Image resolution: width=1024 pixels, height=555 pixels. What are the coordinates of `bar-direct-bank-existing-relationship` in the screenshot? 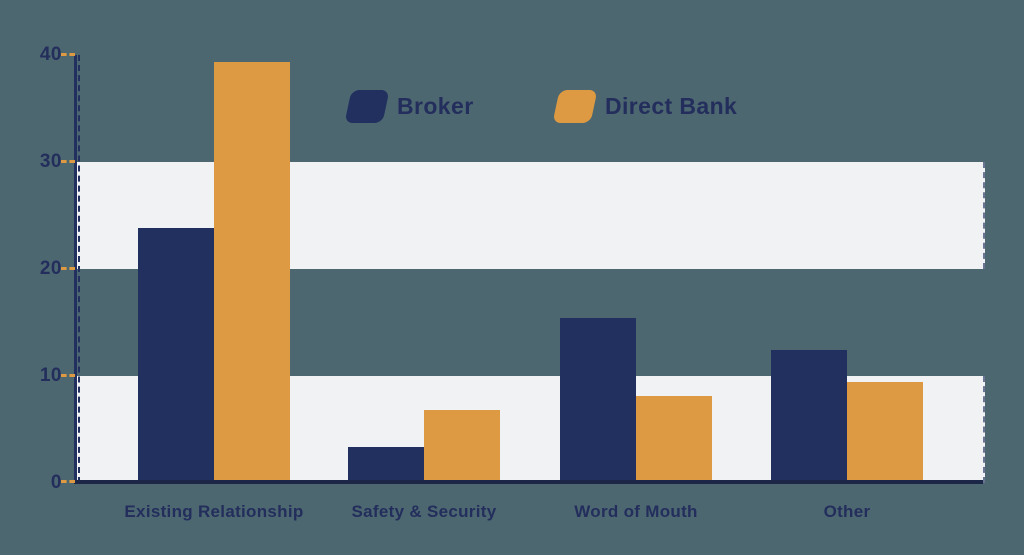 It's located at (251, 272).